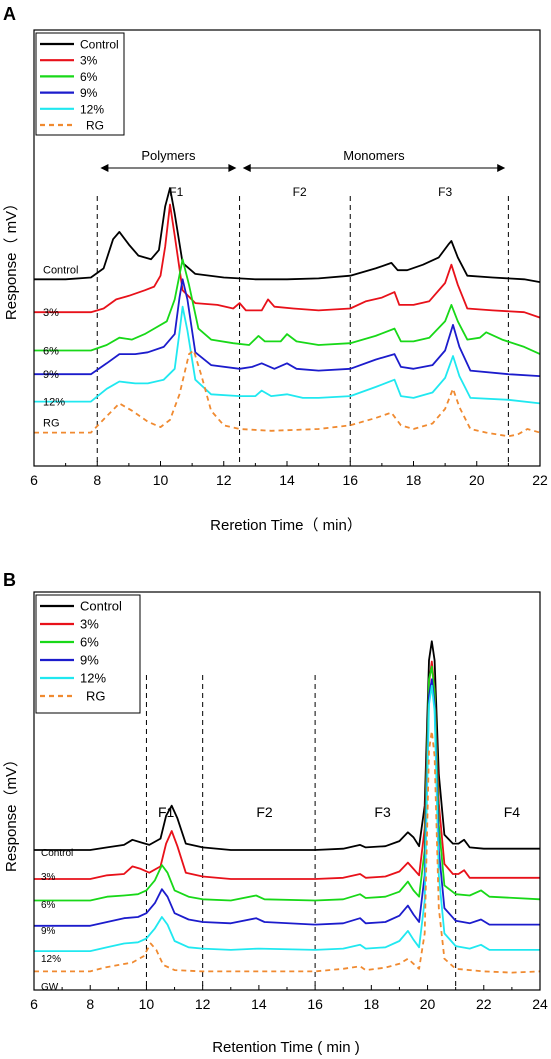 This screenshot has height=1059, width=551. What do you see at coordinates (51, 424) in the screenshot?
I see `series-row-label: RG` at bounding box center [51, 424].